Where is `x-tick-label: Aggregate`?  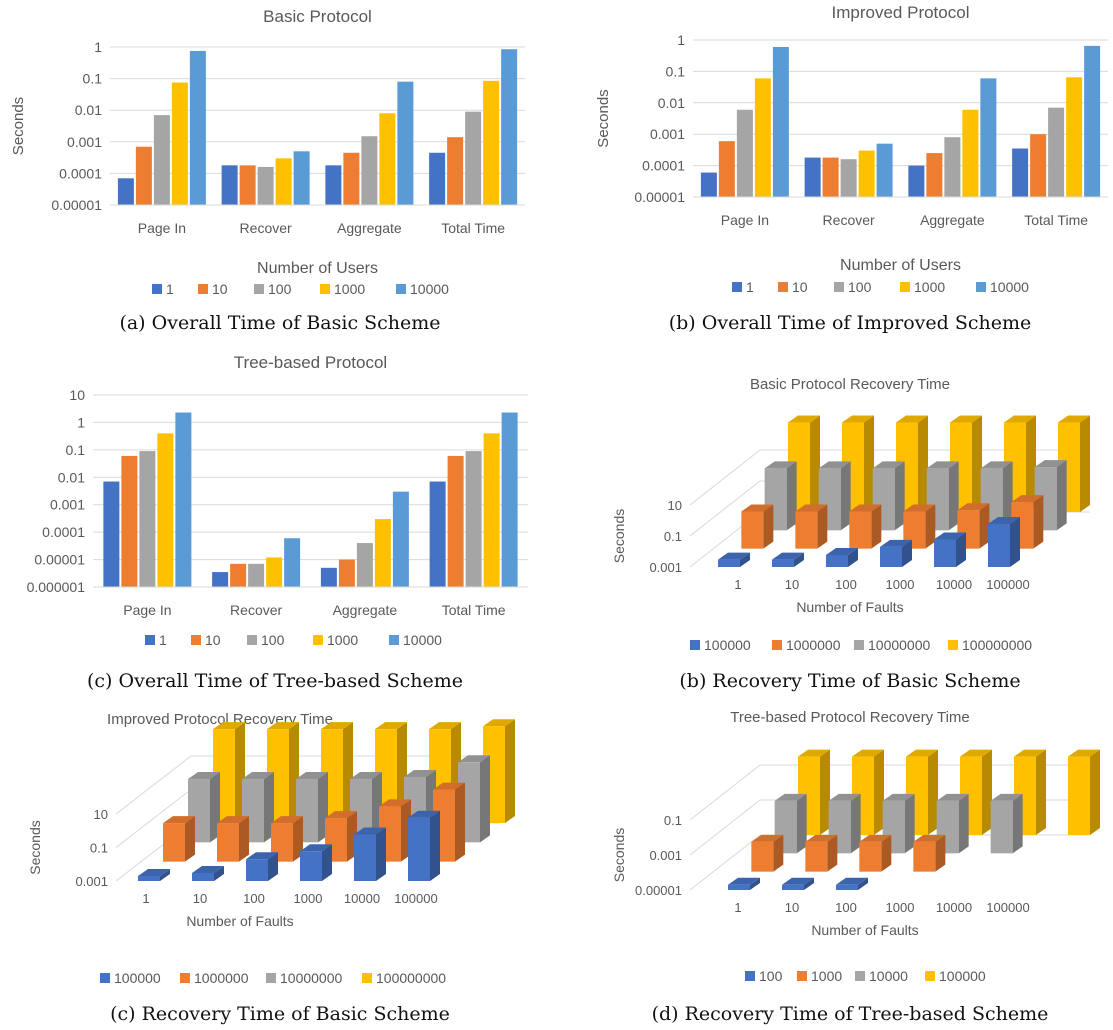
x-tick-label: Aggregate is located at coordinates (365, 610).